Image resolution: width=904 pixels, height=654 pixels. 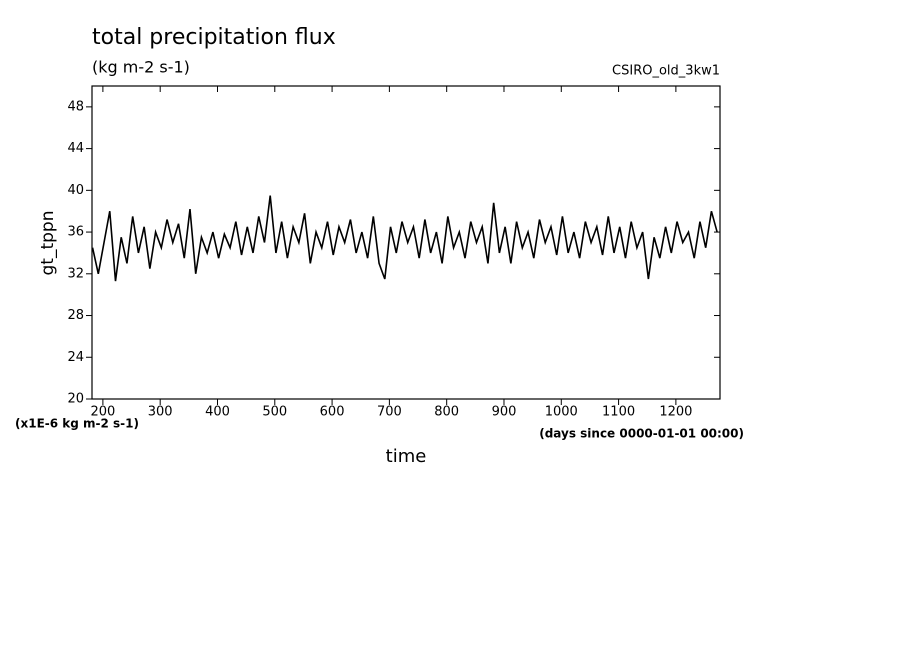 I want to click on x-tick-label: 1000, so click(x=561, y=412).